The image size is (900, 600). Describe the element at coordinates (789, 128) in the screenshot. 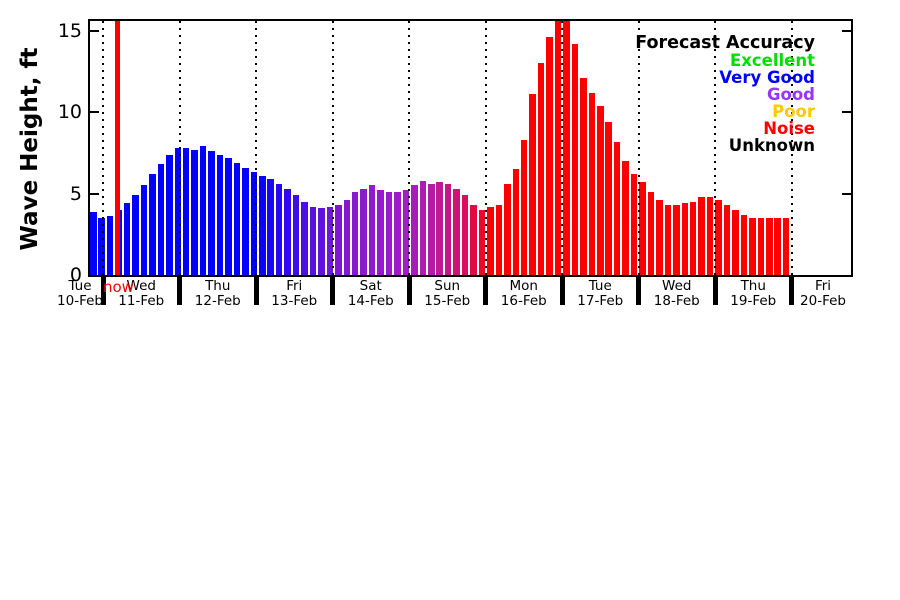

I see `legend-item: Noise` at that location.